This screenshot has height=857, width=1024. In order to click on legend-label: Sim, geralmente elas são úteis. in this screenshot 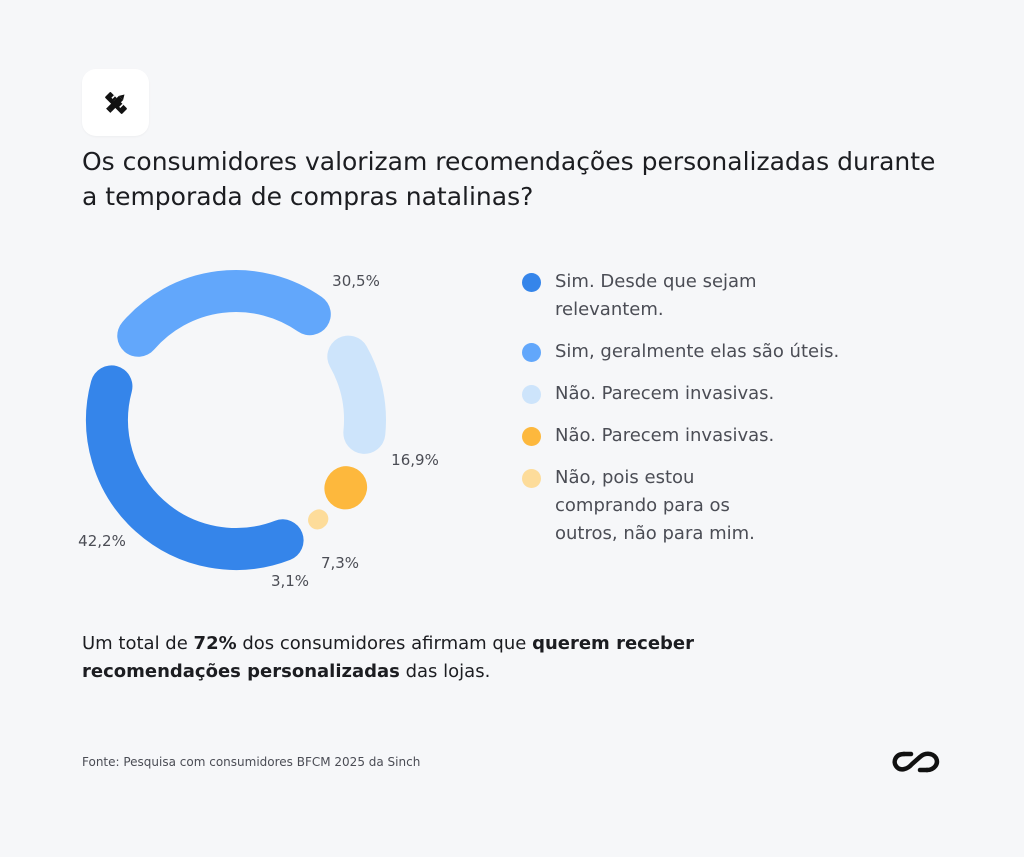, I will do `click(697, 351)`.